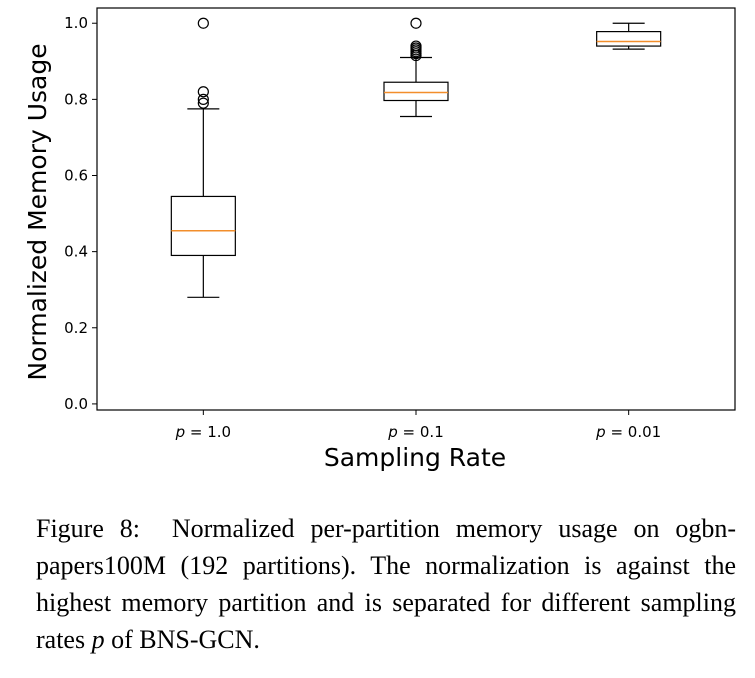  I want to click on caption-label: Figure 8:, so click(88, 528).